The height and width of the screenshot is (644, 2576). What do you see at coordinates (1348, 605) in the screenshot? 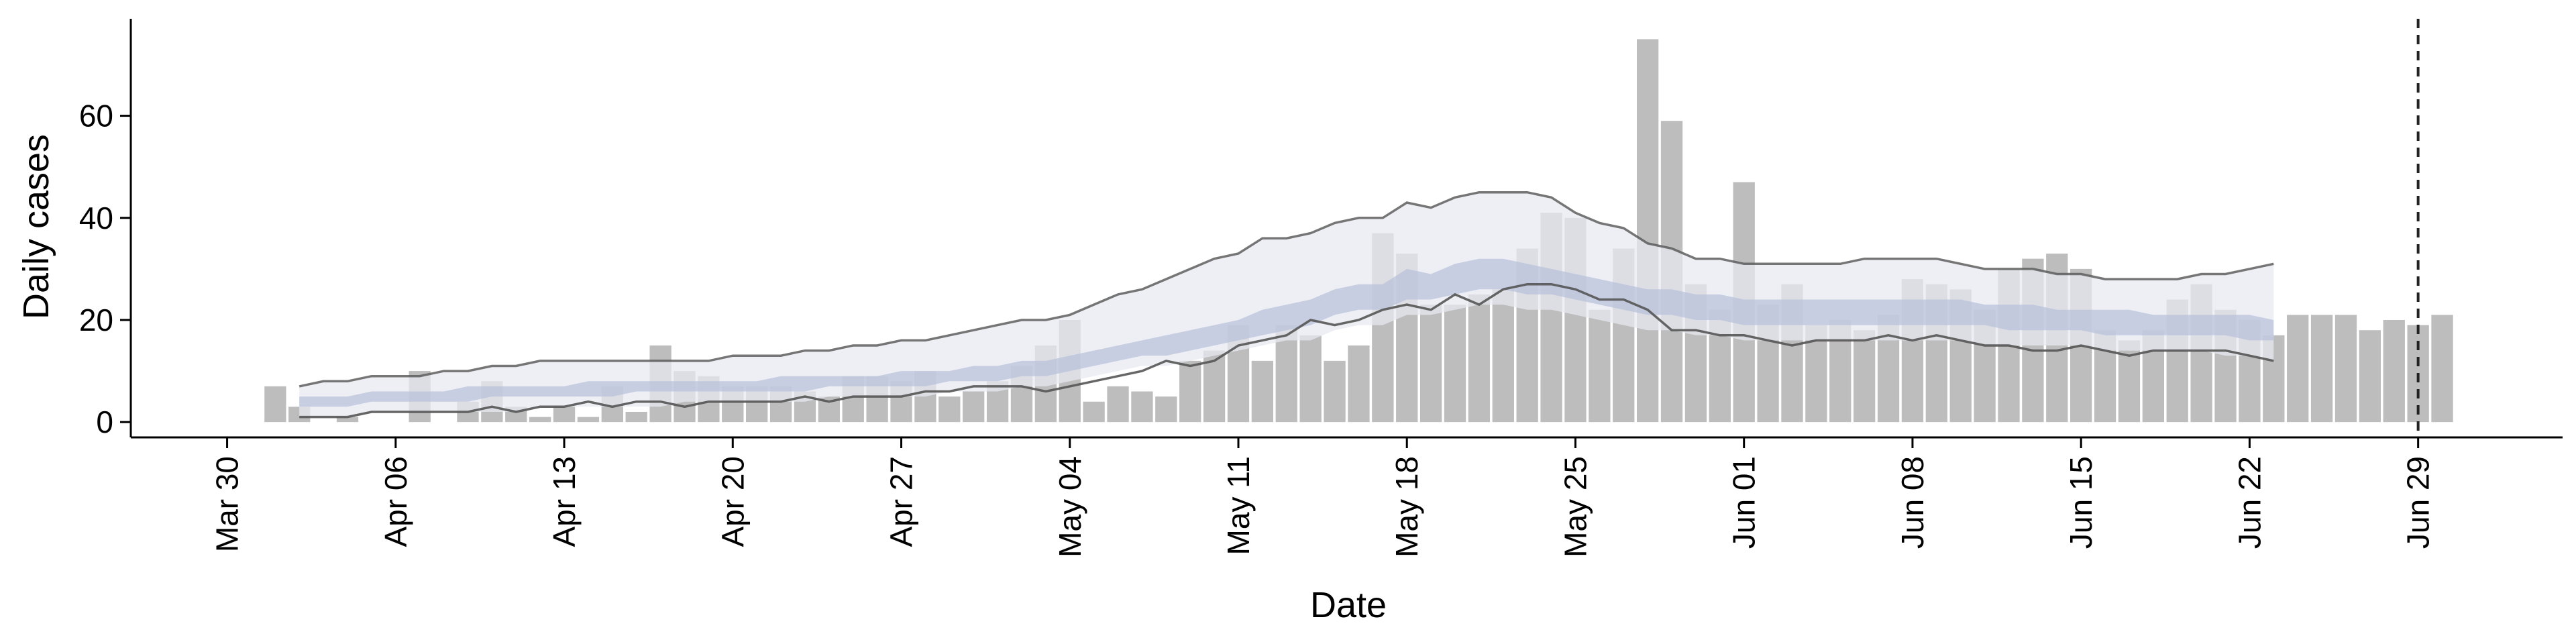
I see `x-axis-title: Date` at bounding box center [1348, 605].